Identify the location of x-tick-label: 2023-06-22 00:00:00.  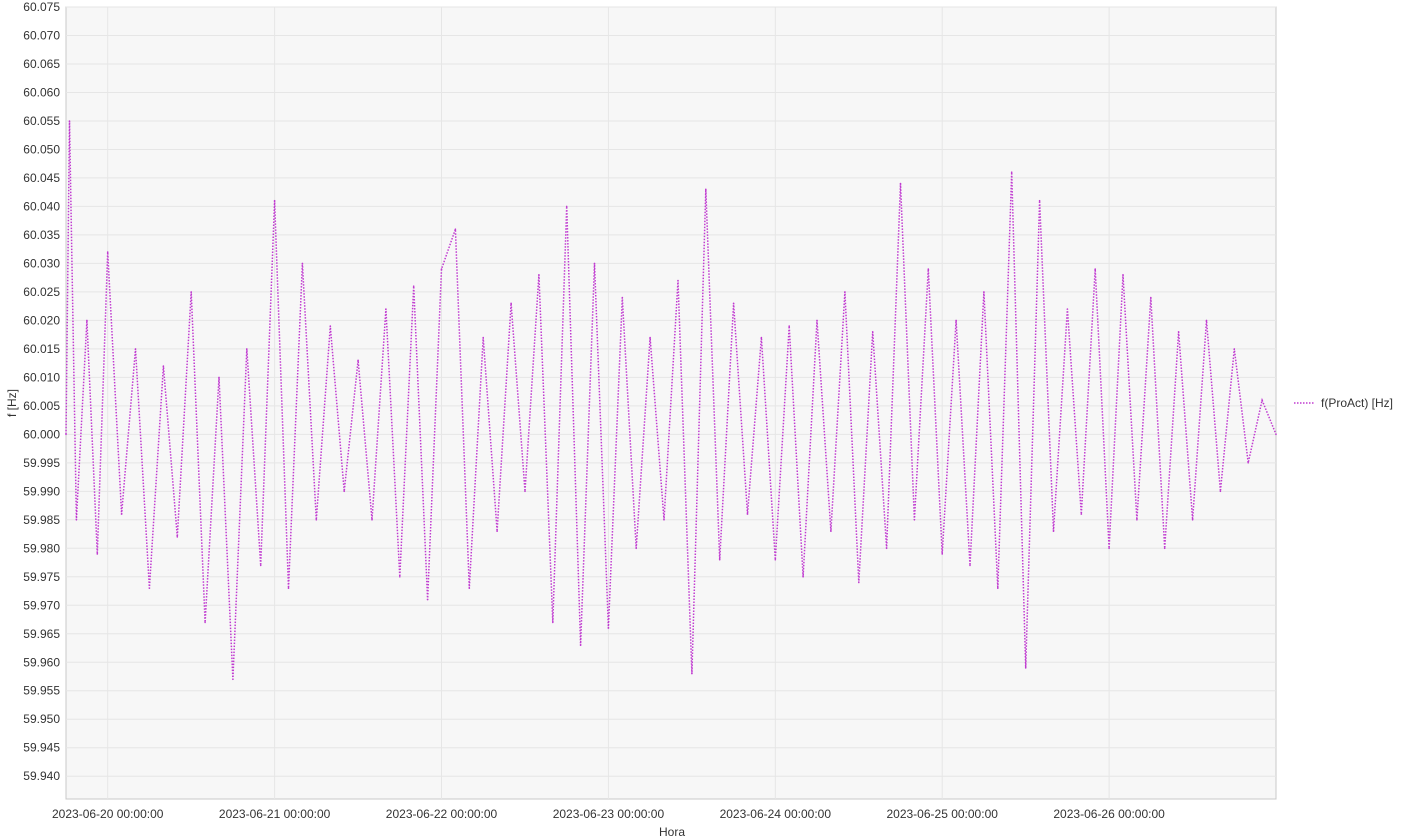
(442, 814).